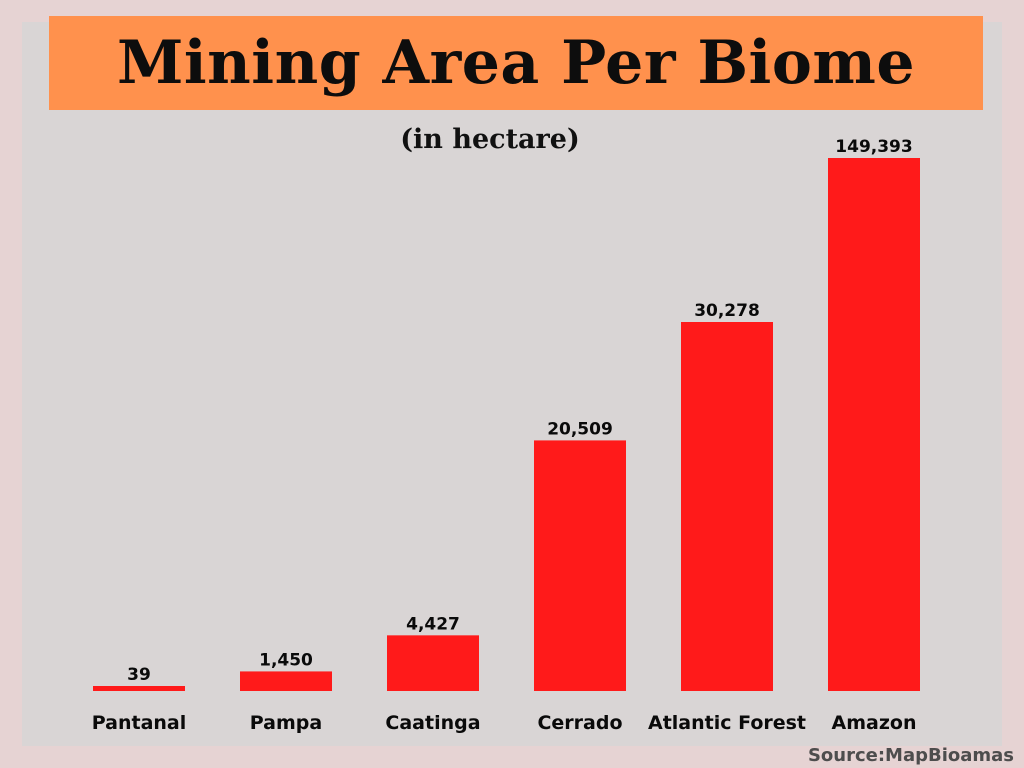 The width and height of the screenshot is (1024, 768). I want to click on category-label: Atlantic Forest, so click(727, 723).